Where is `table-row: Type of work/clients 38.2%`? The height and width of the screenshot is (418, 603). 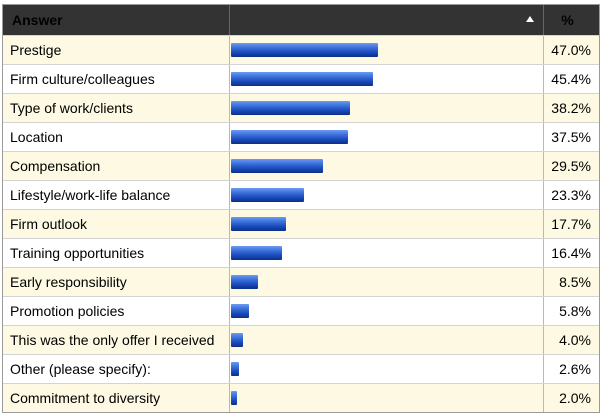 table-row: Type of work/clients 38.2% is located at coordinates (301, 107).